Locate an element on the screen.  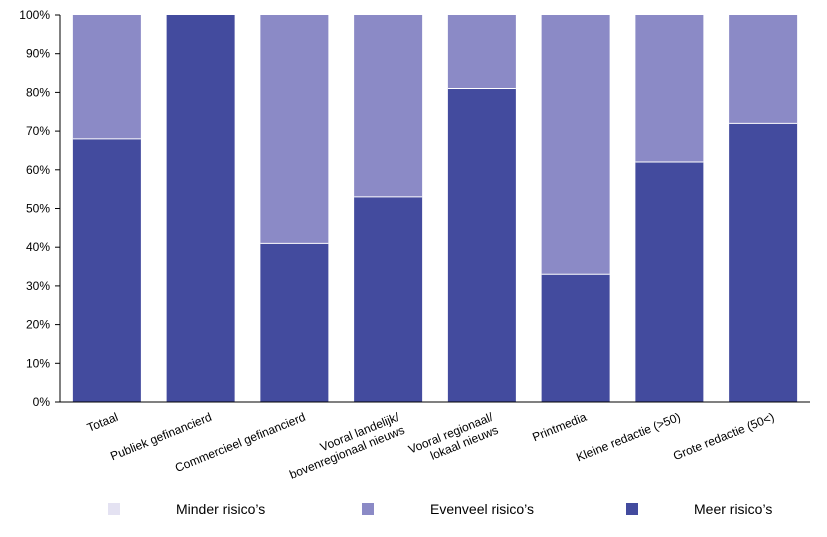
bar-group-vooral-regionaal-lokaal-nieuws is located at coordinates (481, 208).